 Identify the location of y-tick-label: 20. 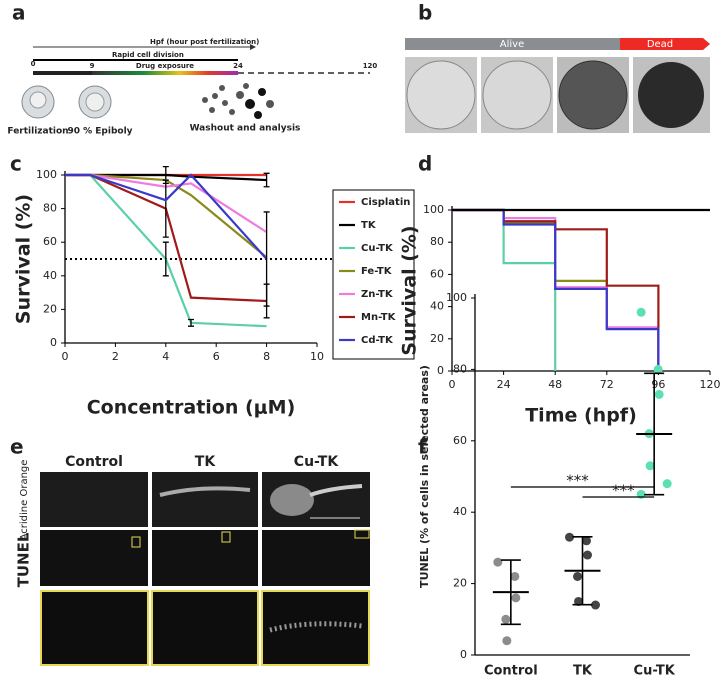
(460, 583).